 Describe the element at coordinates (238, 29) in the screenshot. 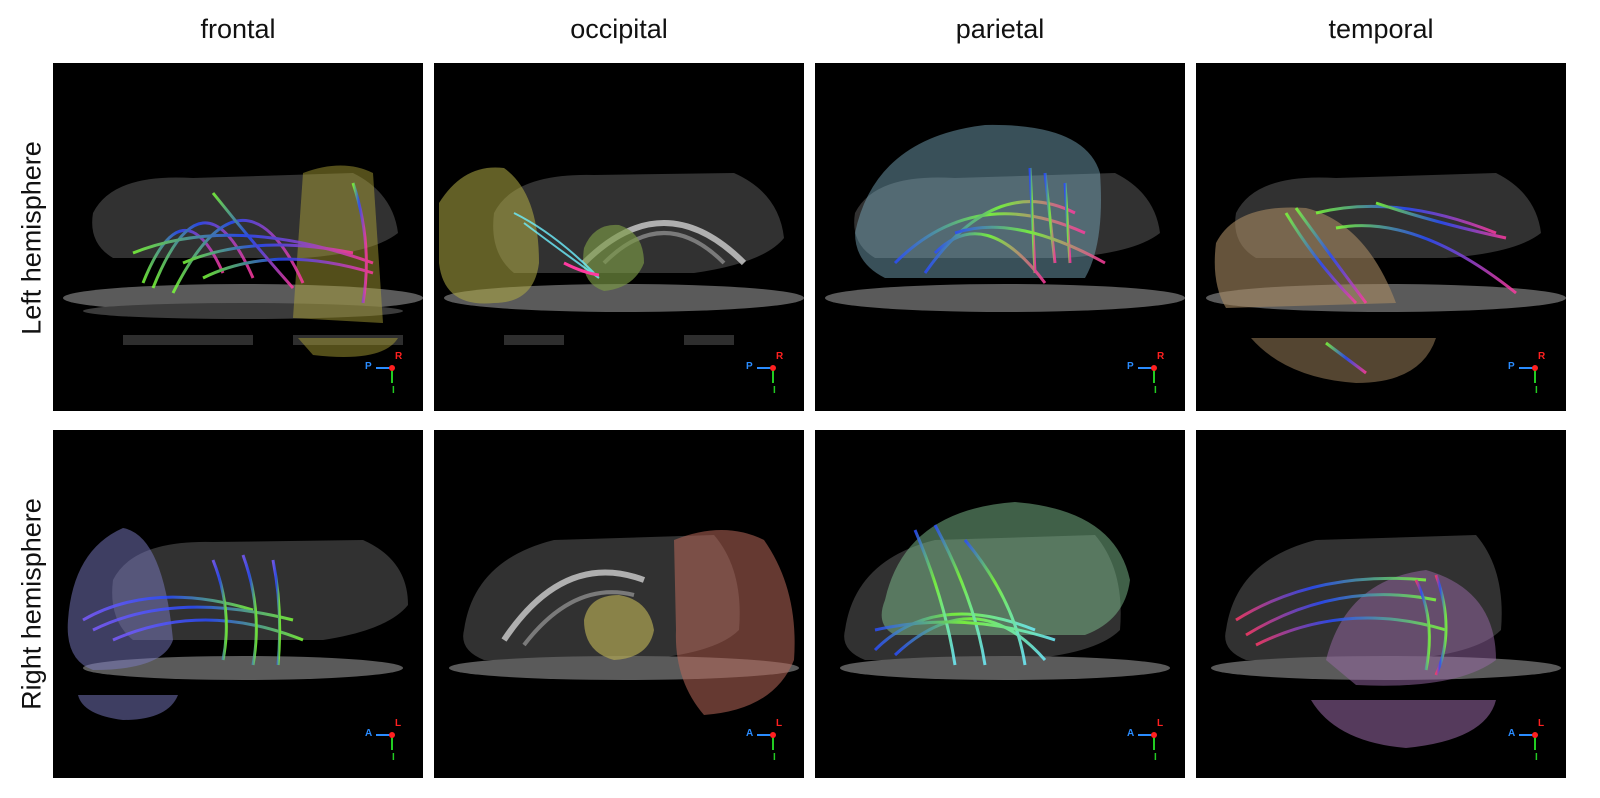

I see `column-title-frontal: frontal` at that location.